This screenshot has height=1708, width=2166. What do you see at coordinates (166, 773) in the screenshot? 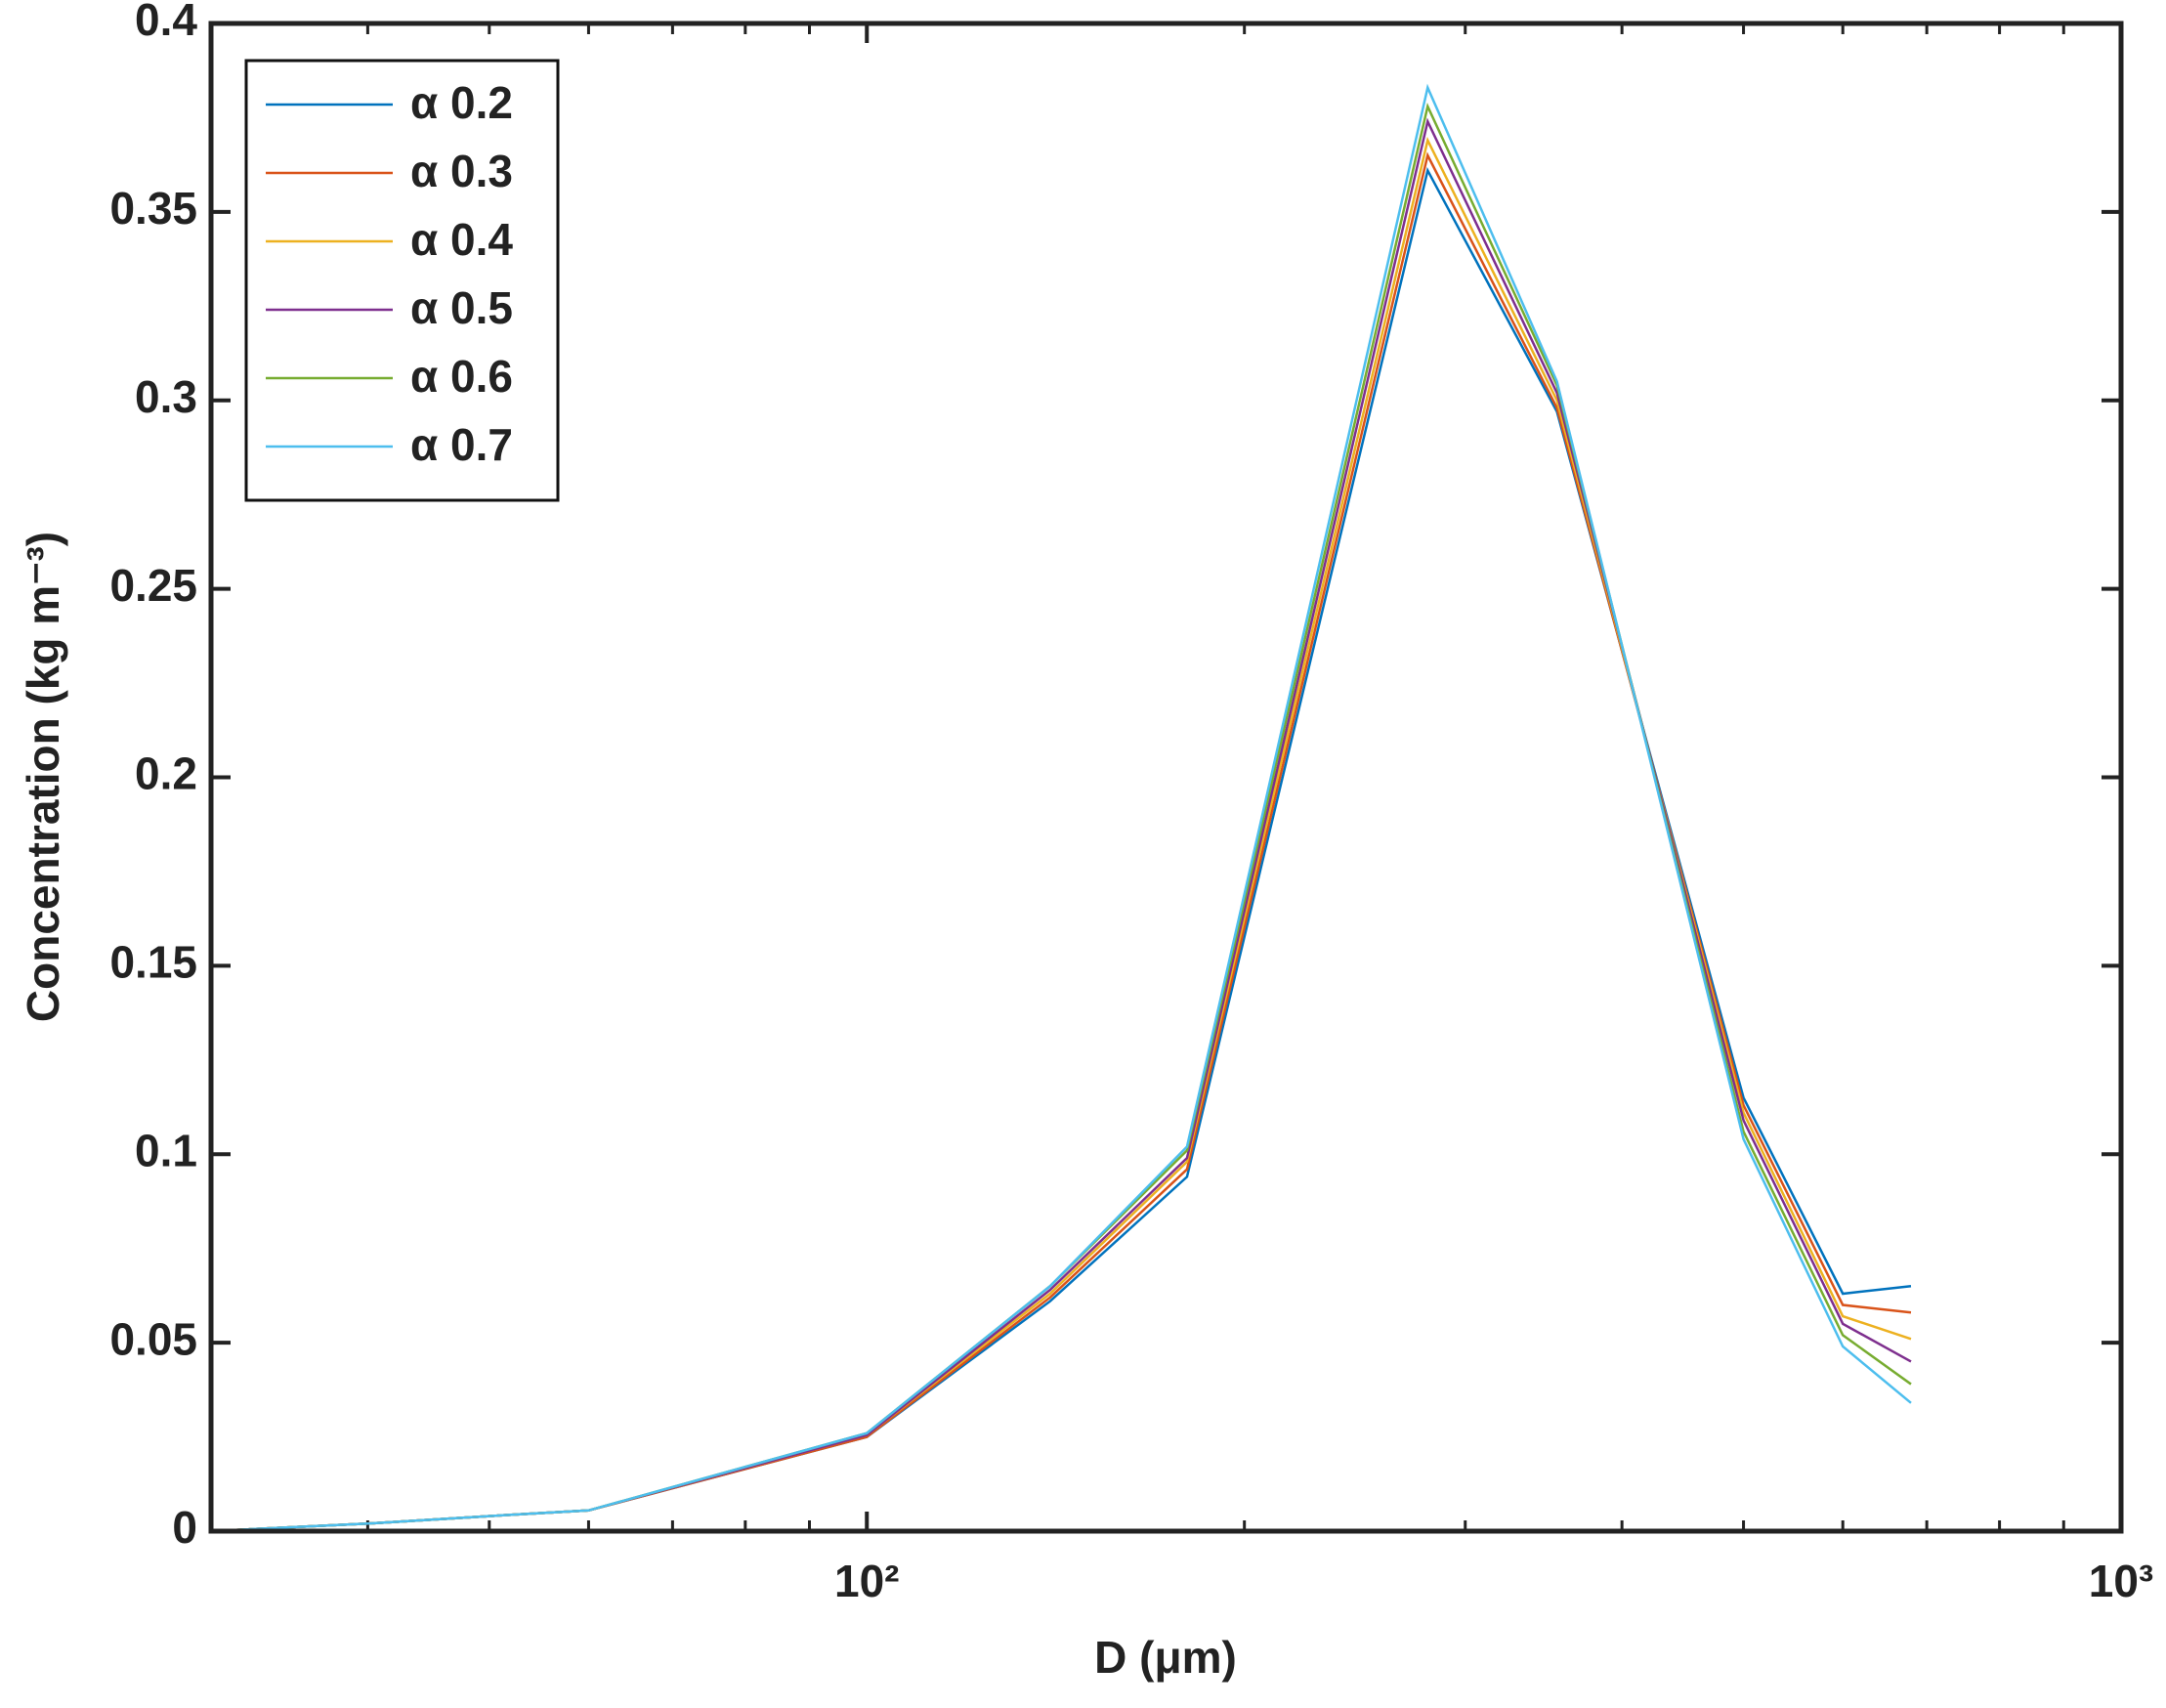
I see `y-tick-label: 0.2` at bounding box center [166, 773].